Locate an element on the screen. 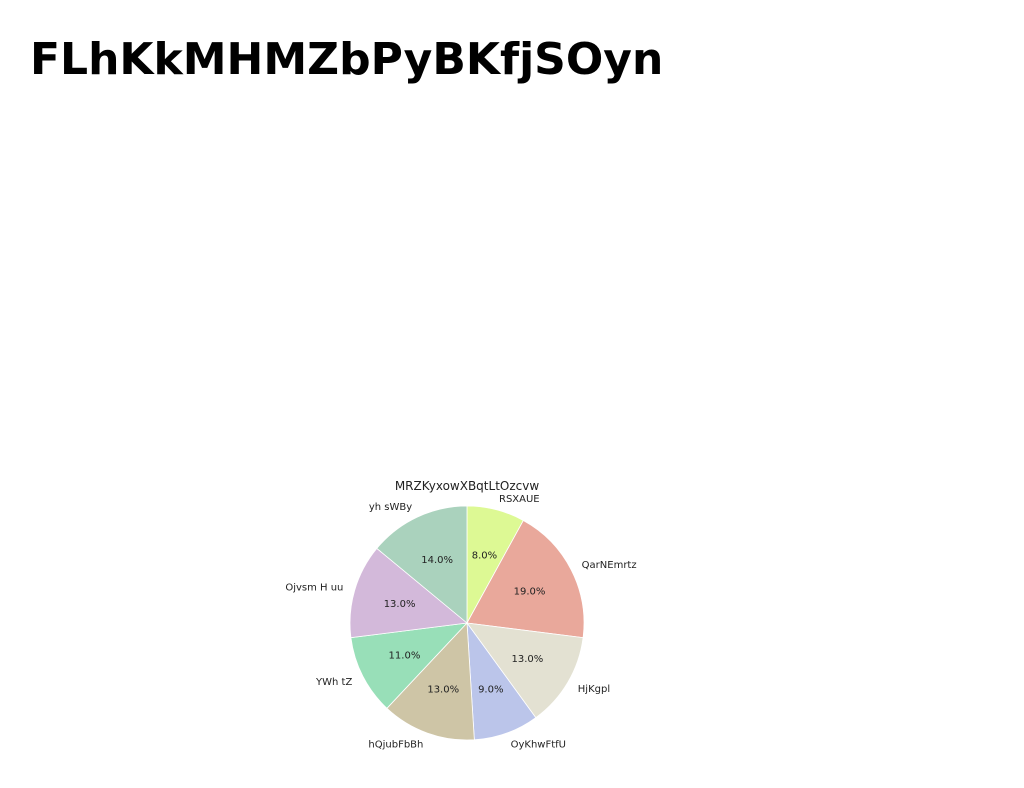 The height and width of the screenshot is (788, 1024). slice-category-label: YWh tZ is located at coordinates (333, 682).